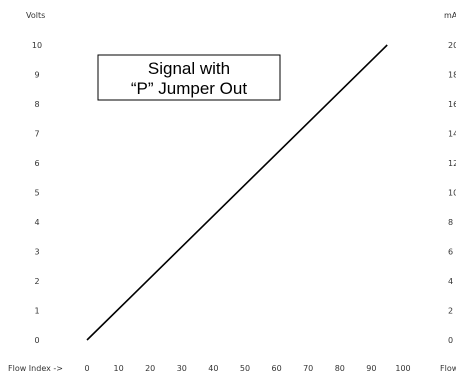 This screenshot has width=456, height=377. I want to click on annotation: Signal with “P” Jumper Out, so click(189, 77).